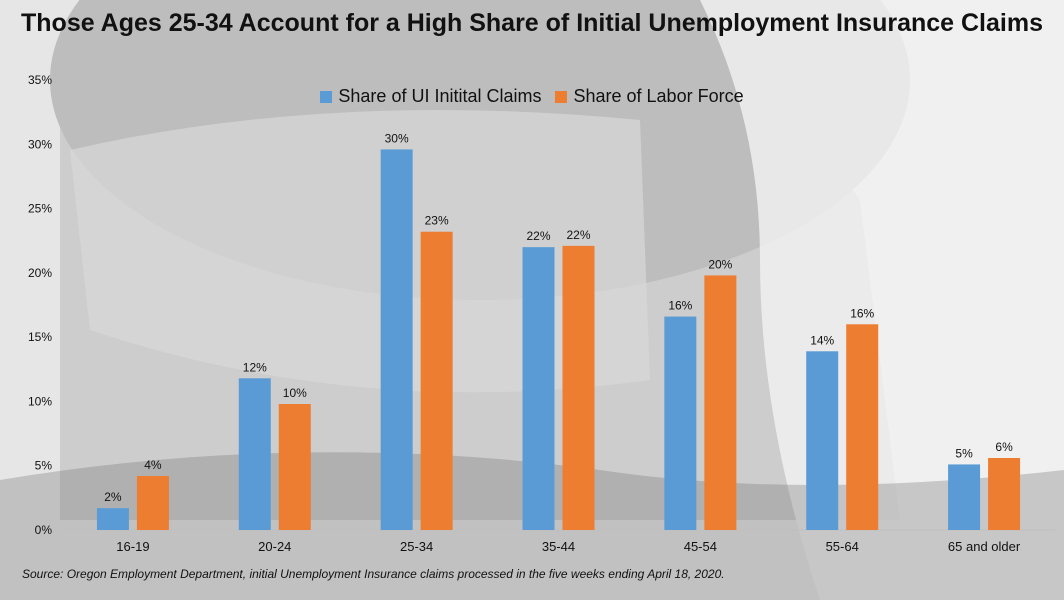  Describe the element at coordinates (416, 546) in the screenshot. I see `x-tick-label: 25-34` at that location.